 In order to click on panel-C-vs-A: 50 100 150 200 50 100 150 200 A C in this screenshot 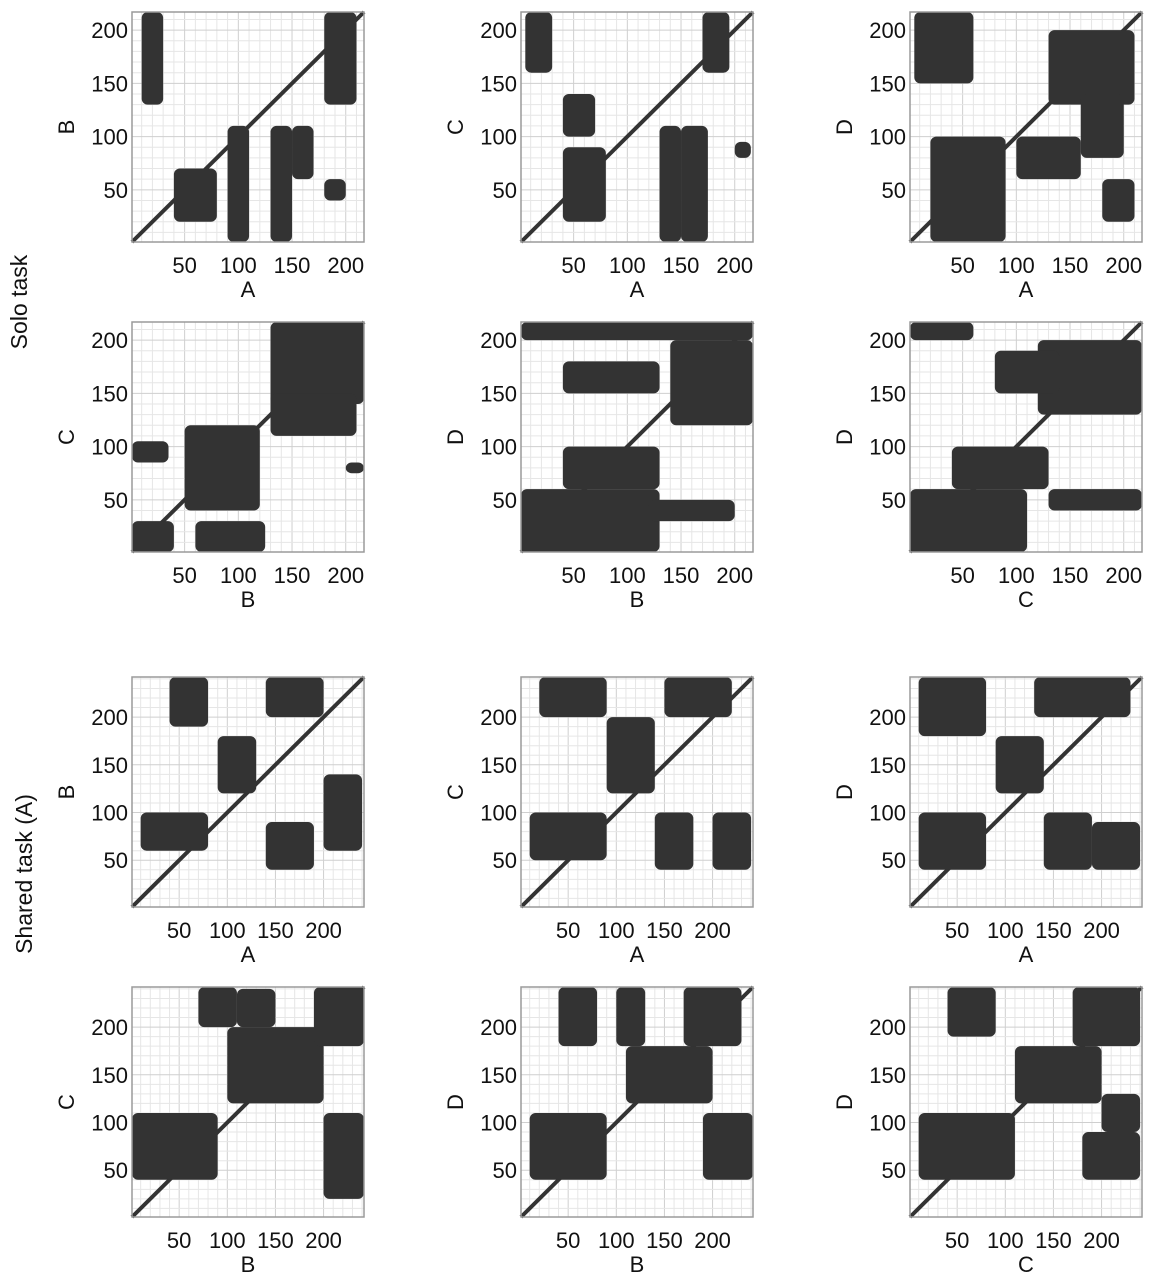, I will do `click(599, 821)`.